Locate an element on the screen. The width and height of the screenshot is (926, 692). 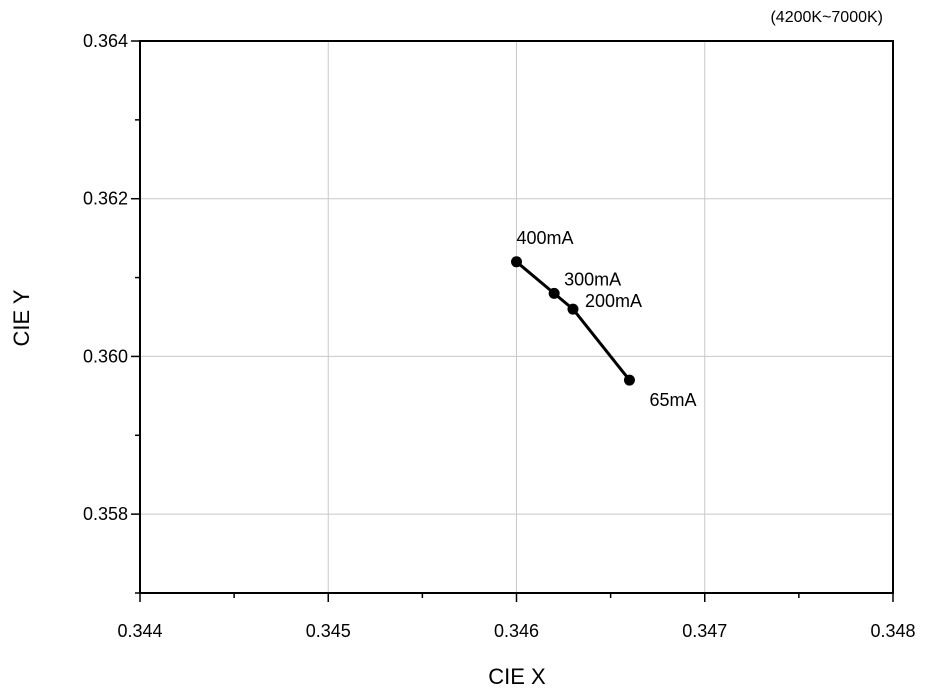
y-tick-label: 0.364 is located at coordinates (105, 41).